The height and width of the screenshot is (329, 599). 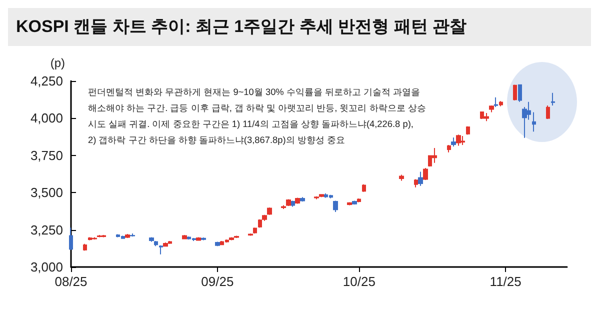 What do you see at coordinates (46, 118) in the screenshot?
I see `y-tick-label: 4,000` at bounding box center [46, 118].